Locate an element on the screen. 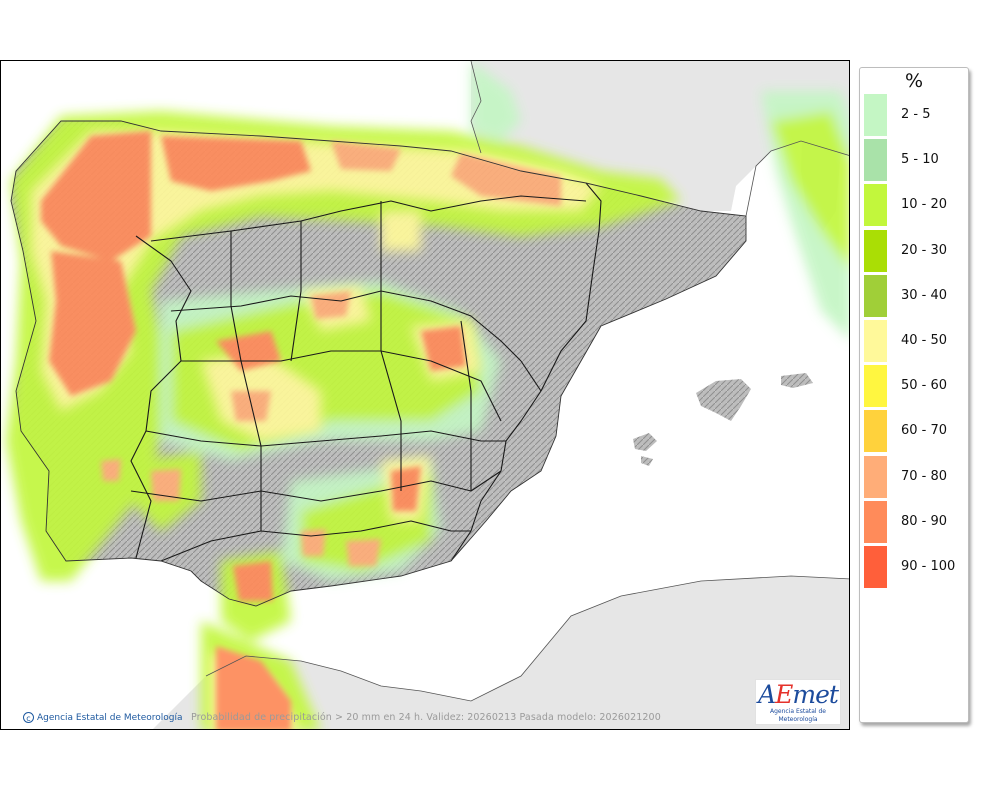  aemet-logo-mark: AEmet is located at coordinates (798, 694).